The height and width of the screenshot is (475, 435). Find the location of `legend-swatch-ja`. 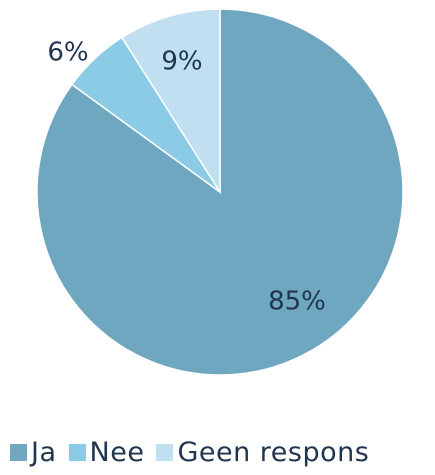

legend-swatch-ja is located at coordinates (18, 452).